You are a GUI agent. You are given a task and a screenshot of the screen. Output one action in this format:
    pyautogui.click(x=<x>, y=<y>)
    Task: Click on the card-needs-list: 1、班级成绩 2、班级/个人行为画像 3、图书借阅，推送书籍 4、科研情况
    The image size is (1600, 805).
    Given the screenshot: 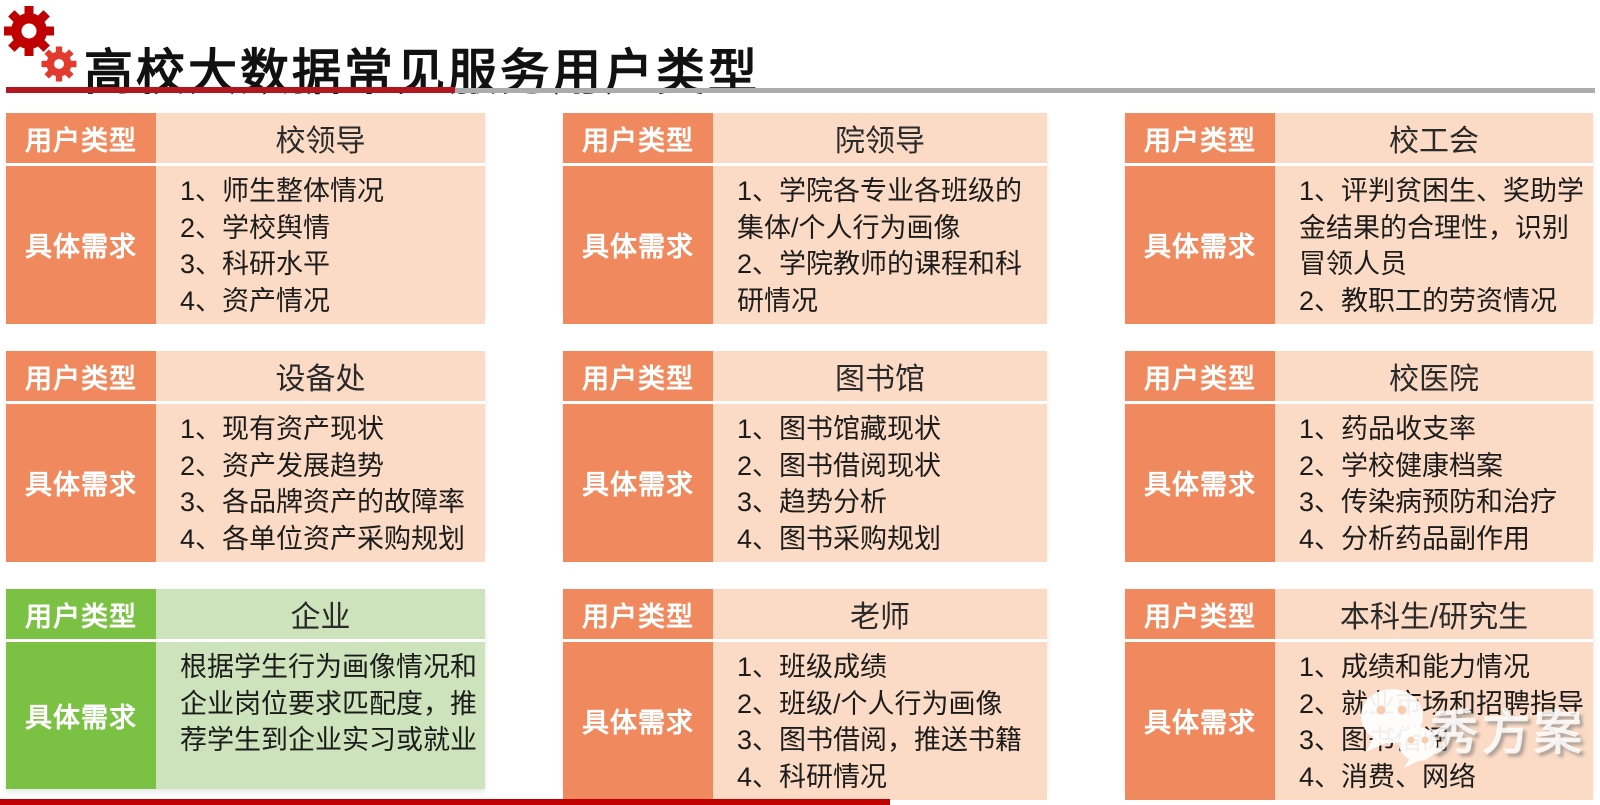 What is the action you would take?
    pyautogui.click(x=880, y=721)
    